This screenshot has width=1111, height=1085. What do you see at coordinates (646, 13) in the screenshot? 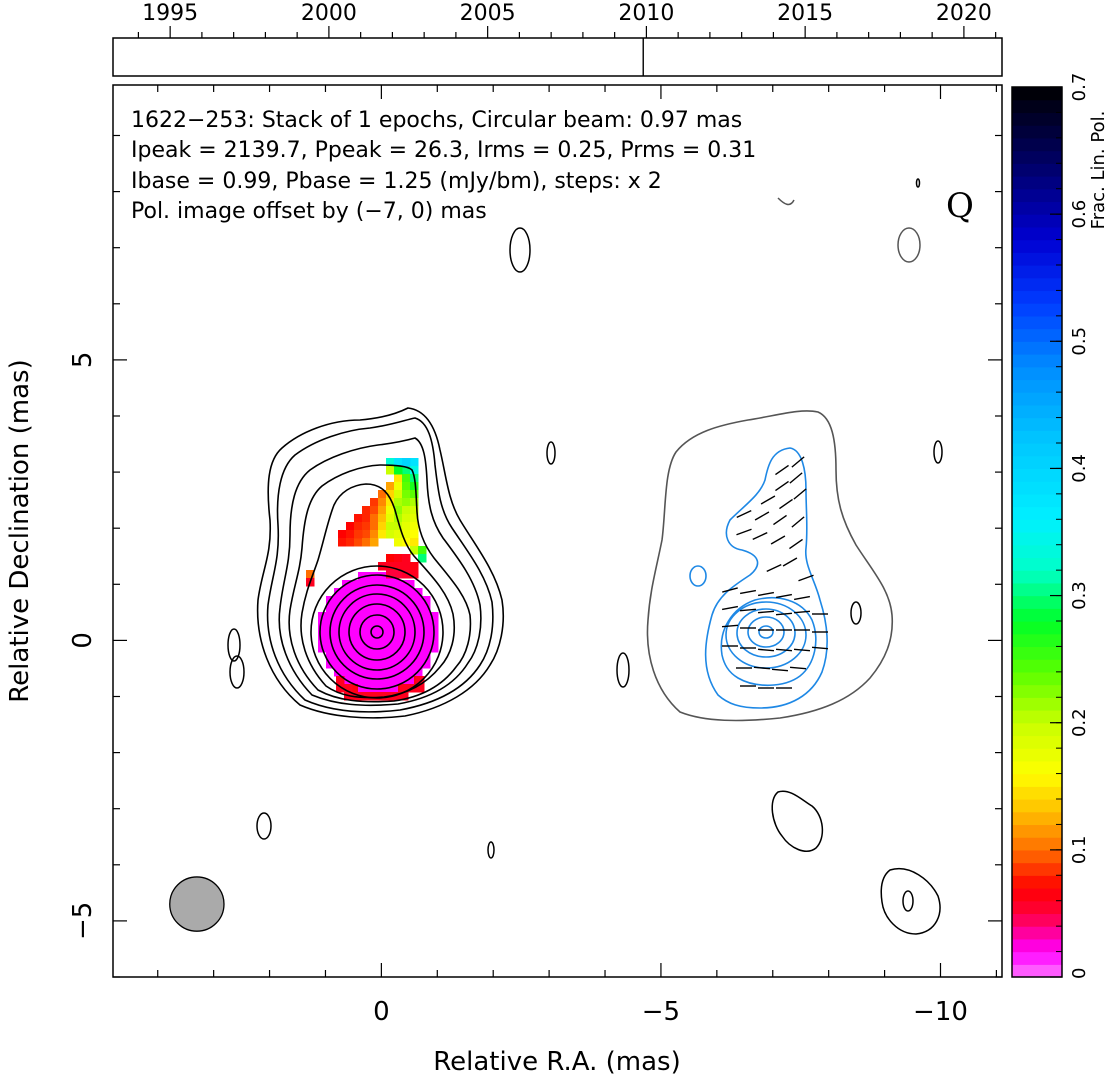
I see `timeline-tick-label: 2010` at bounding box center [646, 13].